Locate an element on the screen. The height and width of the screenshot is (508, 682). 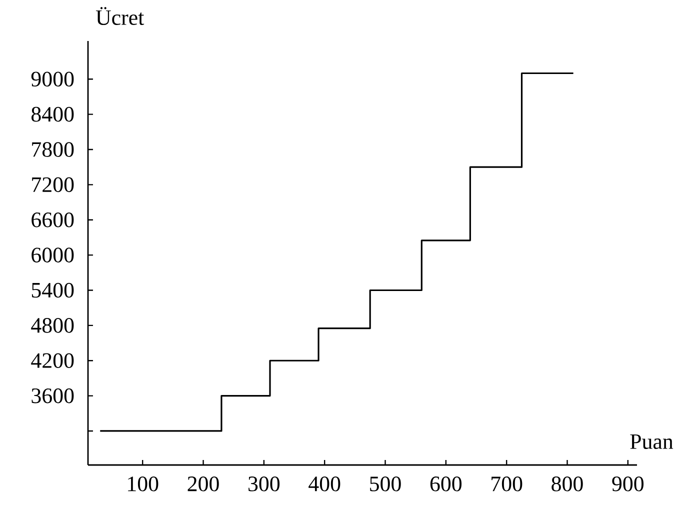
y-tick-label: 6000 is located at coordinates (53, 255).